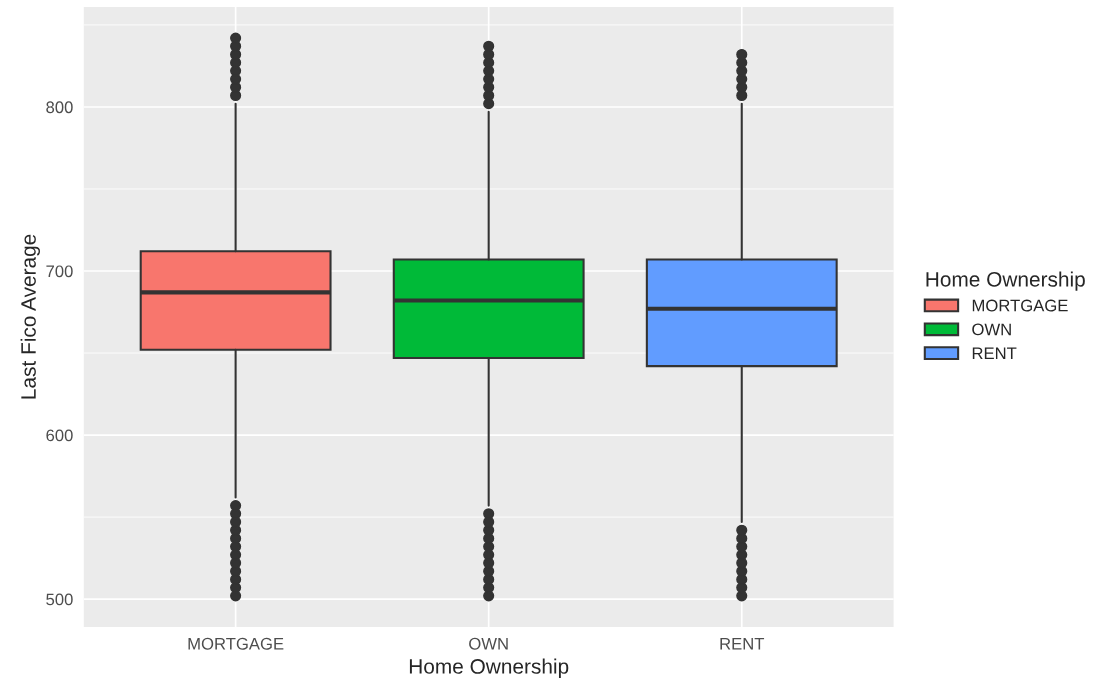 The image size is (1117, 689). I want to click on y-axis-title: Last Fico Average, so click(30, 316).